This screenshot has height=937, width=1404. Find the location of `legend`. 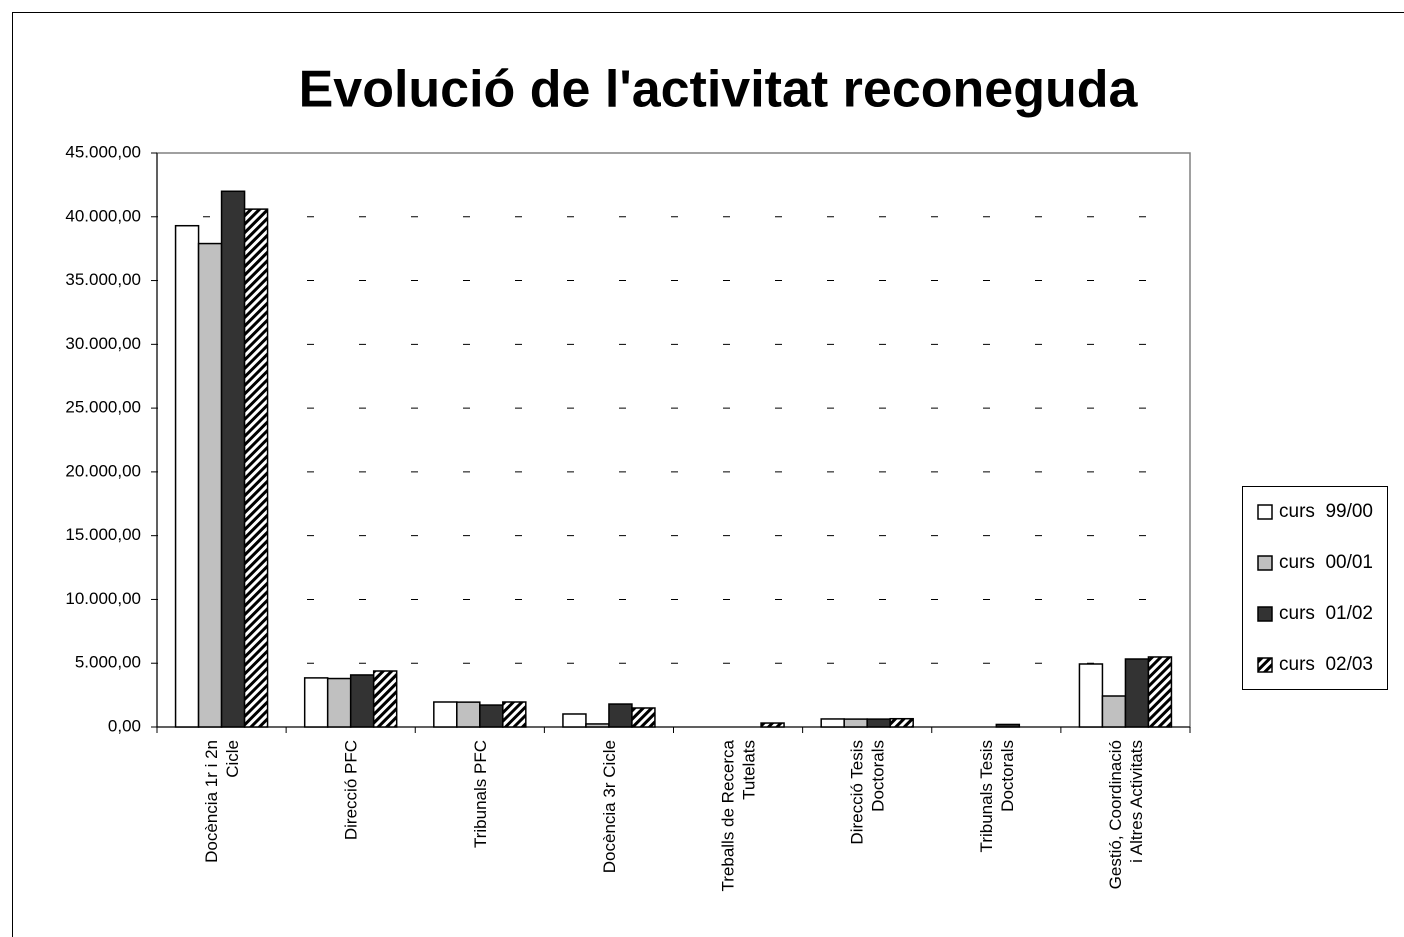

legend is located at coordinates (1315, 588).